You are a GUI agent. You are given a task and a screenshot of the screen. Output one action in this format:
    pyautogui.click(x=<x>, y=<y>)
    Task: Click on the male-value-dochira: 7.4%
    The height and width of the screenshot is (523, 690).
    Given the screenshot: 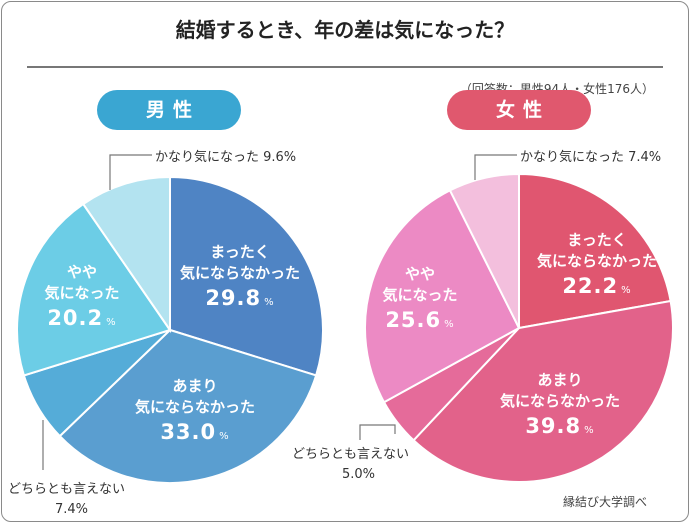 What is the action you would take?
    pyautogui.click(x=72, y=509)
    